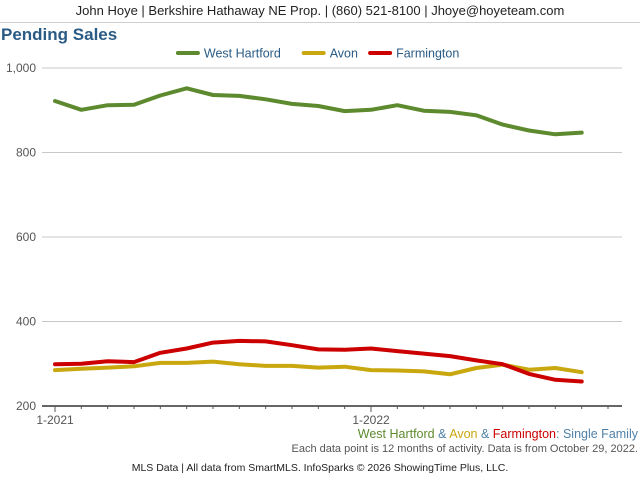  Describe the element at coordinates (463, 434) in the screenshot. I see `subtitle-avon: Avon` at that location.